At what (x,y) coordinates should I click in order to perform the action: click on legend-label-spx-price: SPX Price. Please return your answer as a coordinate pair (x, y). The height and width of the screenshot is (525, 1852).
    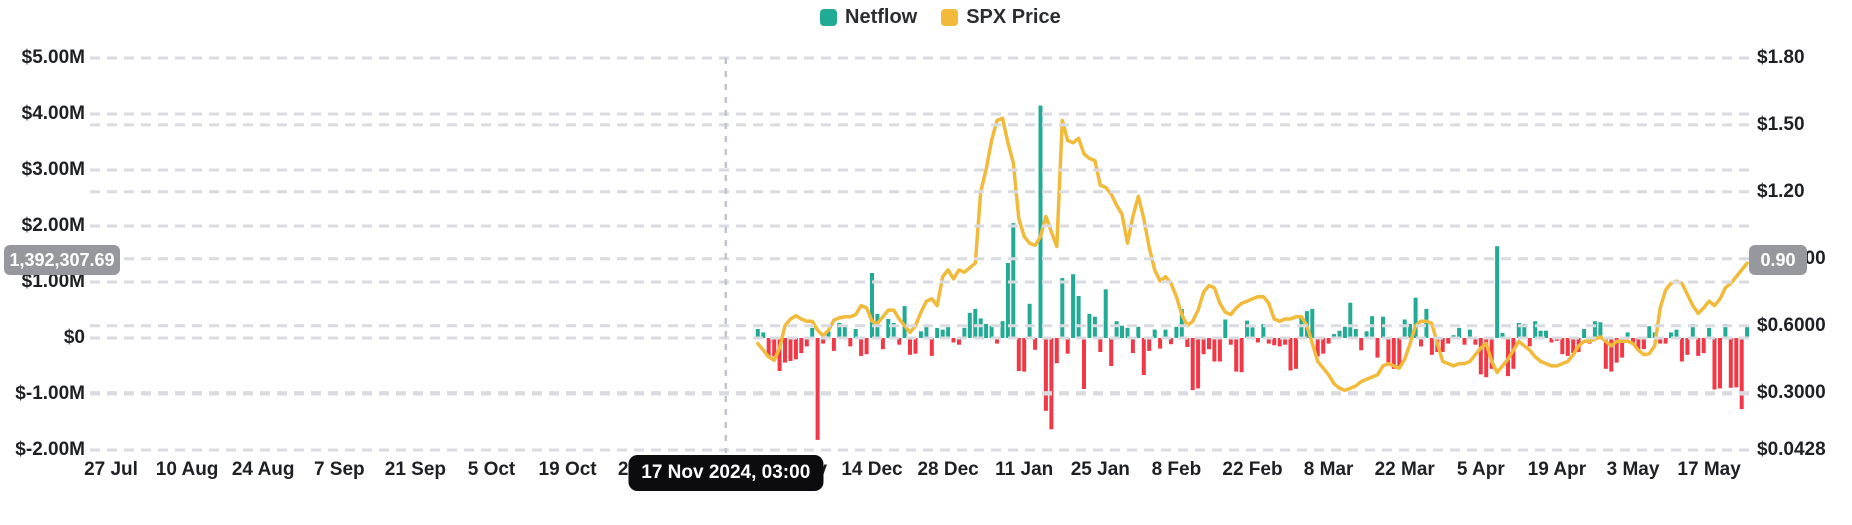
    Looking at the image, I should click on (1013, 17).